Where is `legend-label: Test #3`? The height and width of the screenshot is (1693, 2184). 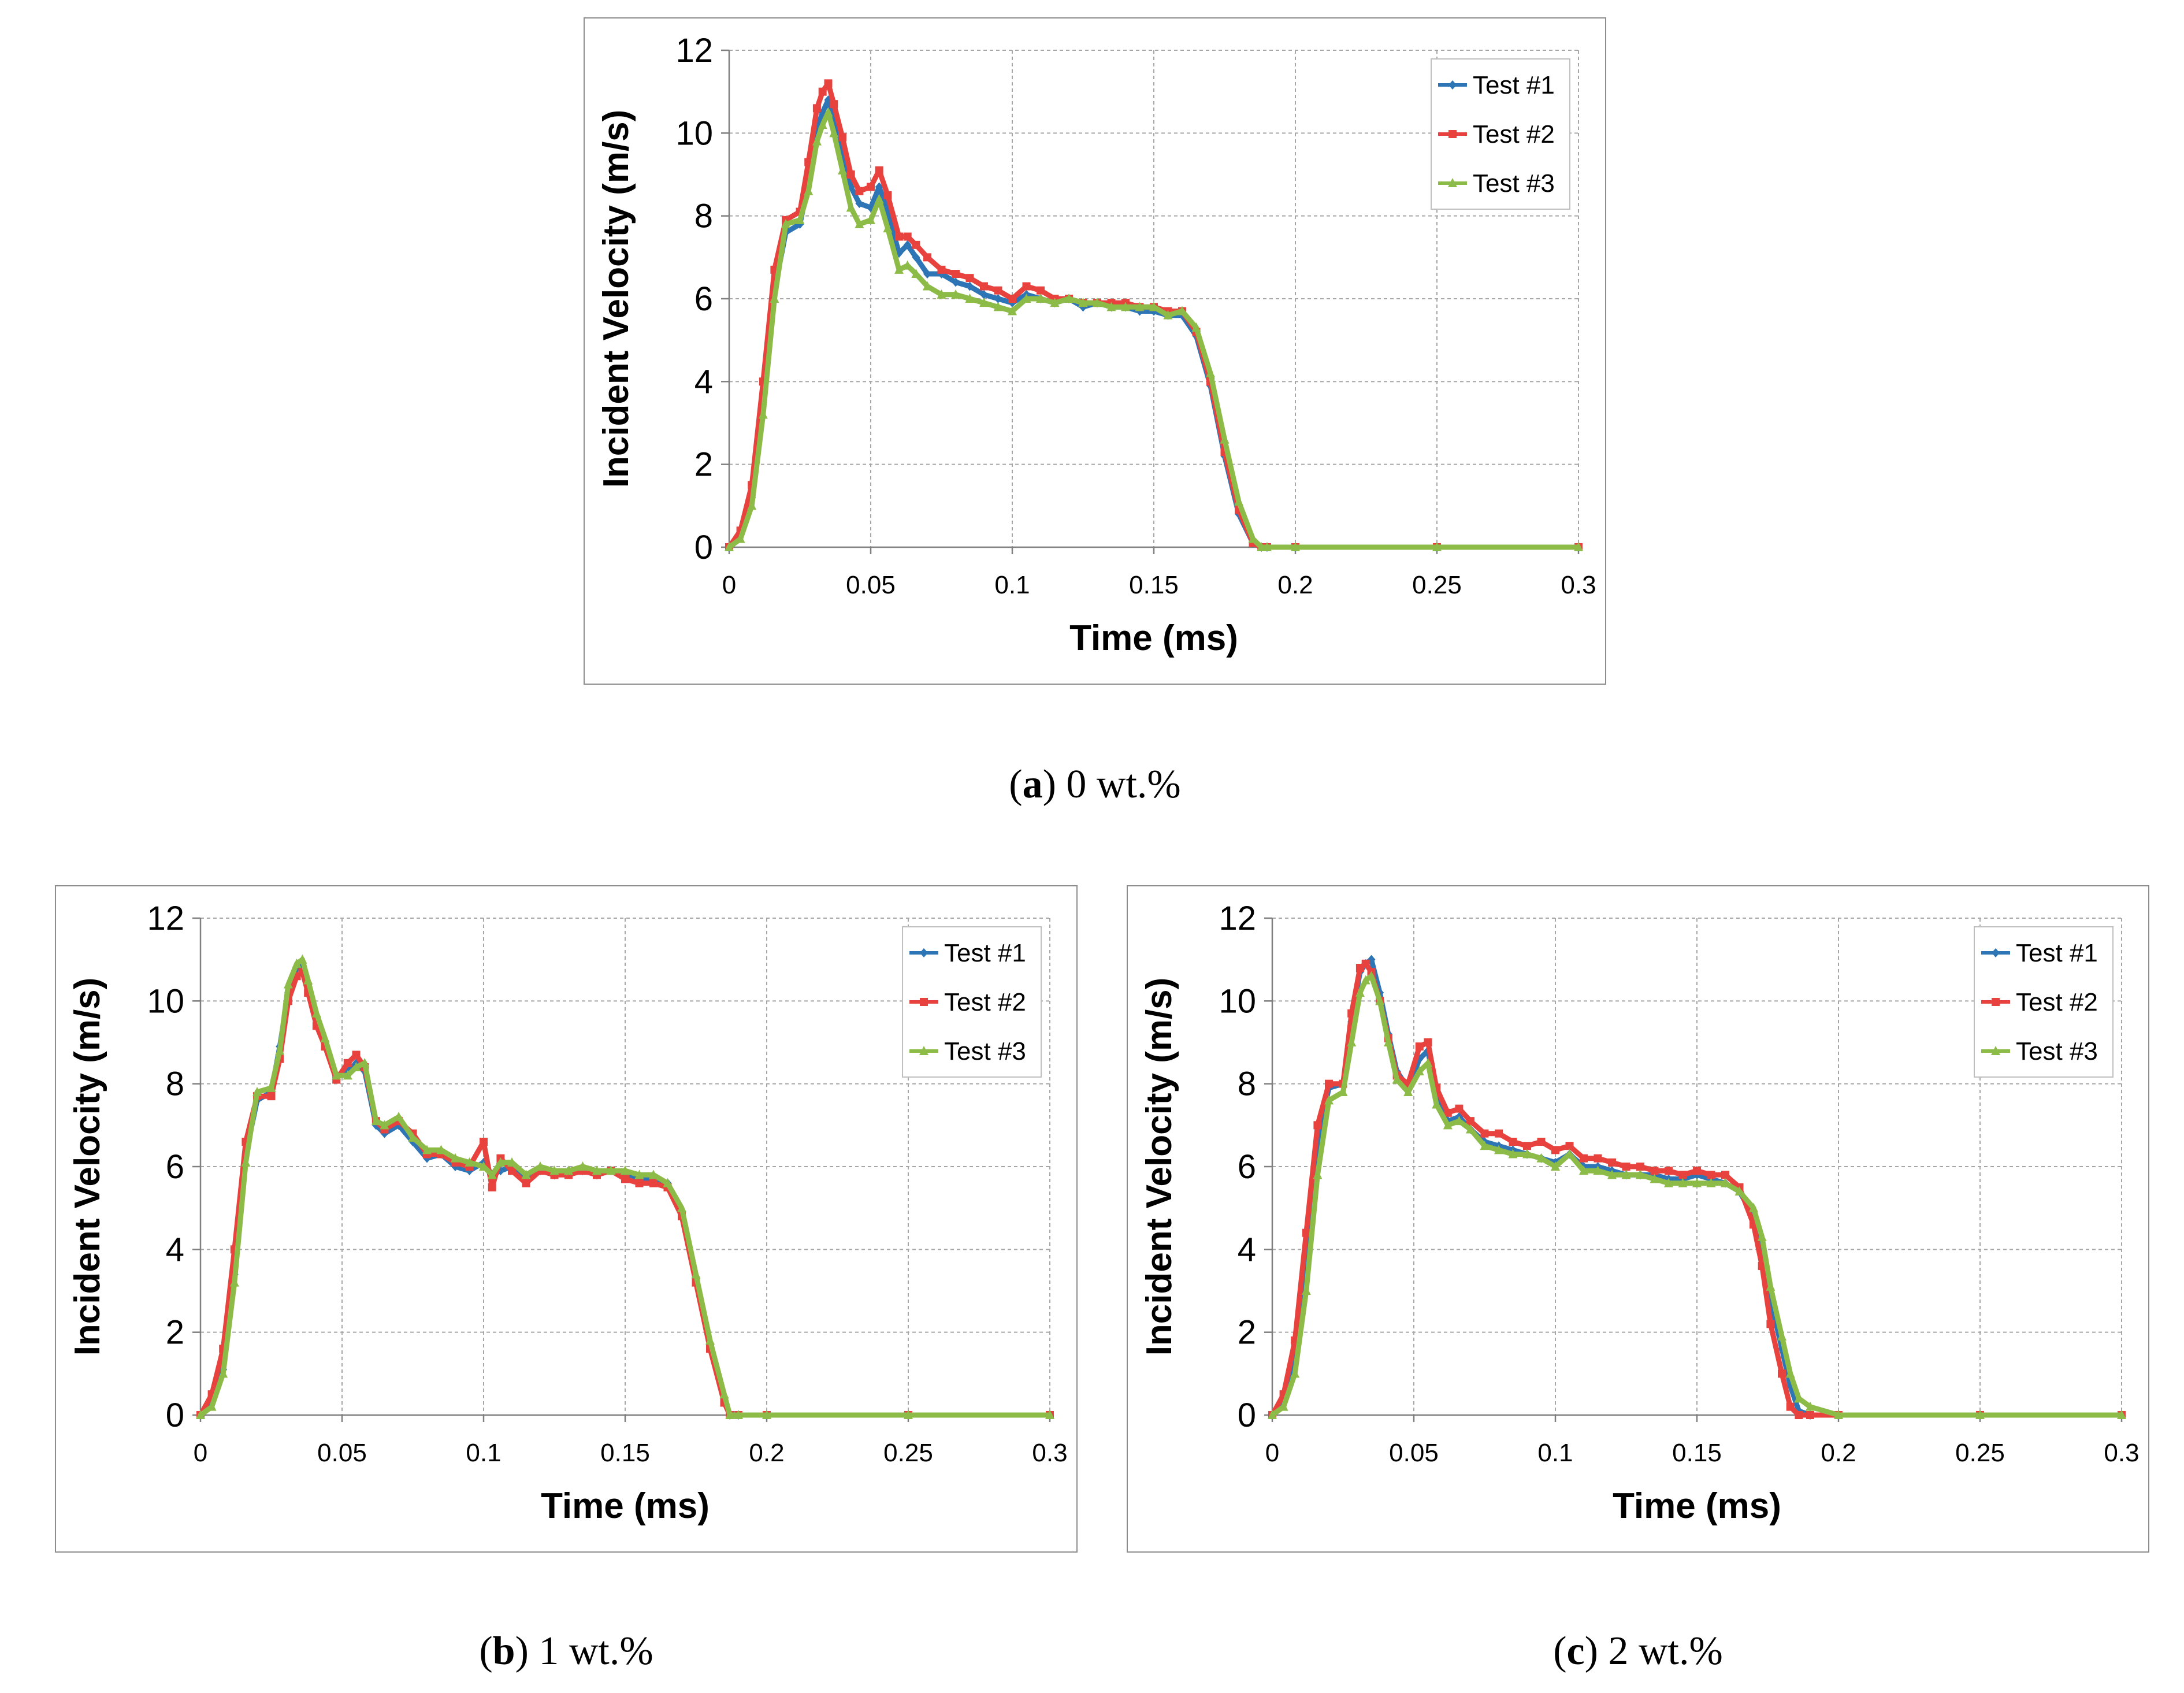 legend-label: Test #3 is located at coordinates (2057, 1051).